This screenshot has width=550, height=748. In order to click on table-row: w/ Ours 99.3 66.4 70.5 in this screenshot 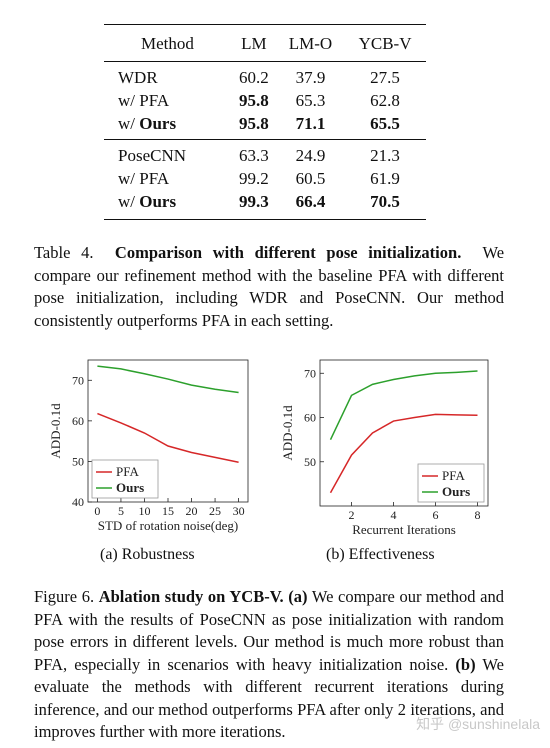, I will do `click(265, 205)`.